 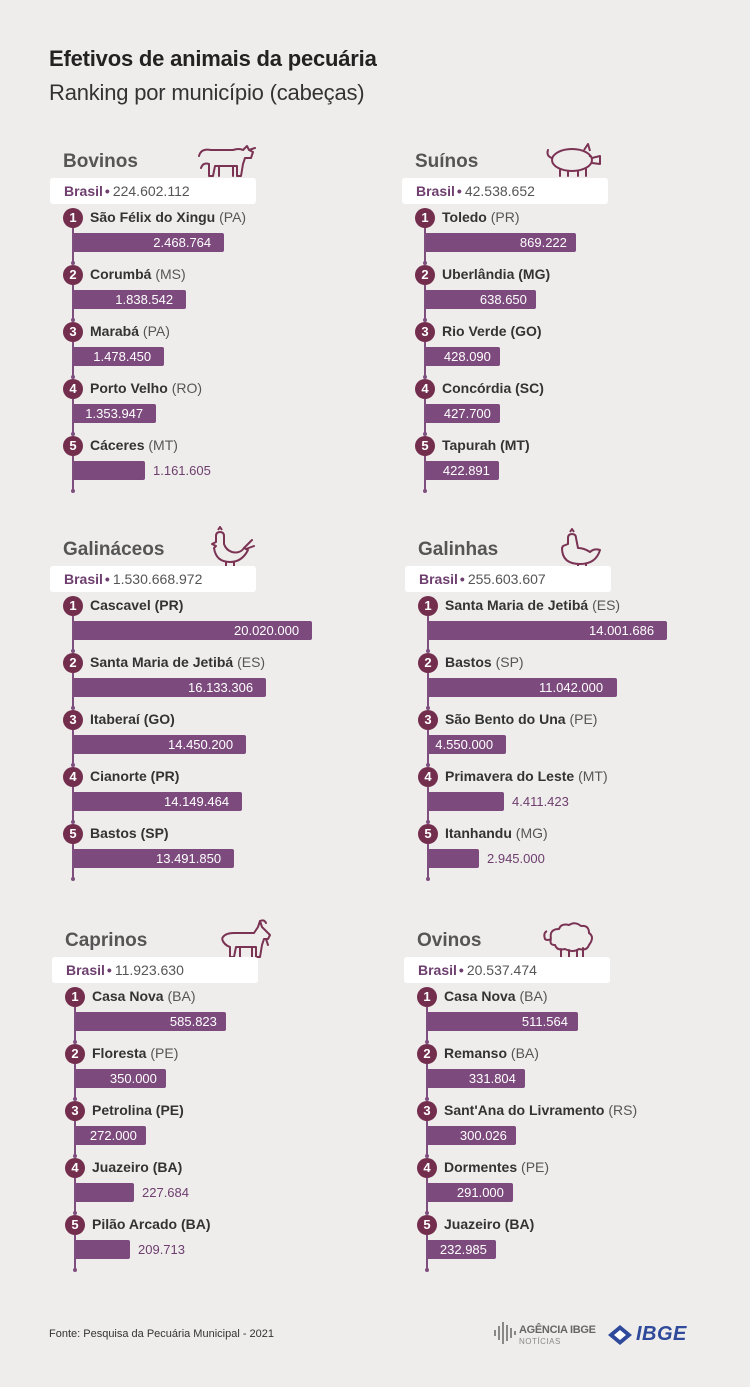 What do you see at coordinates (483, 1135) in the screenshot?
I see `bar-value-label: 300.026` at bounding box center [483, 1135].